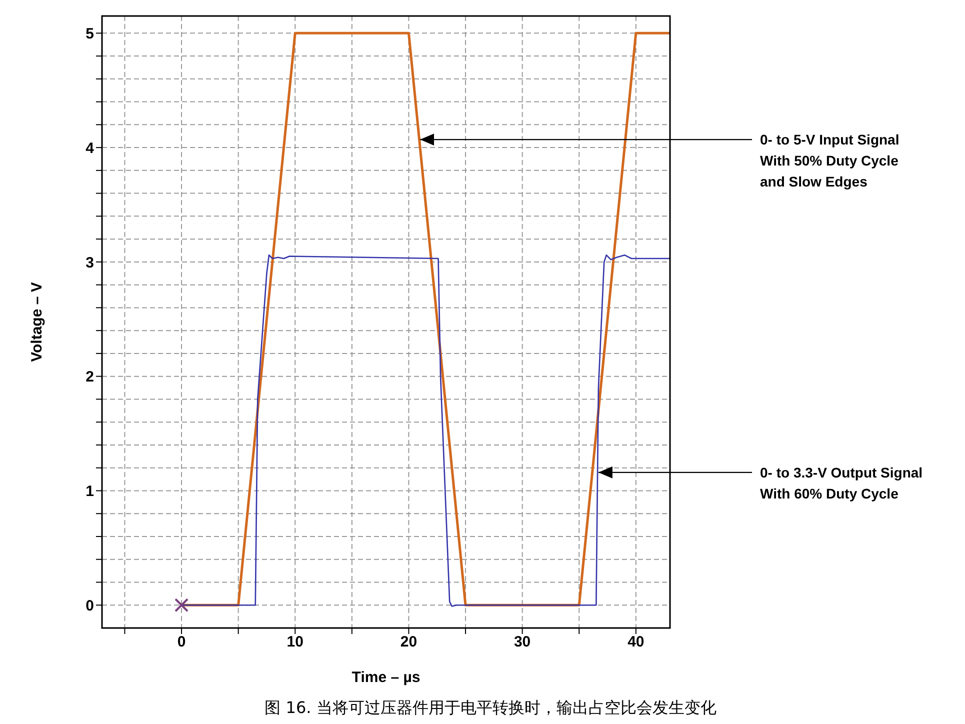 This screenshot has width=965, height=724. What do you see at coordinates (522, 642) in the screenshot?
I see `x-tick-label: 30` at bounding box center [522, 642].